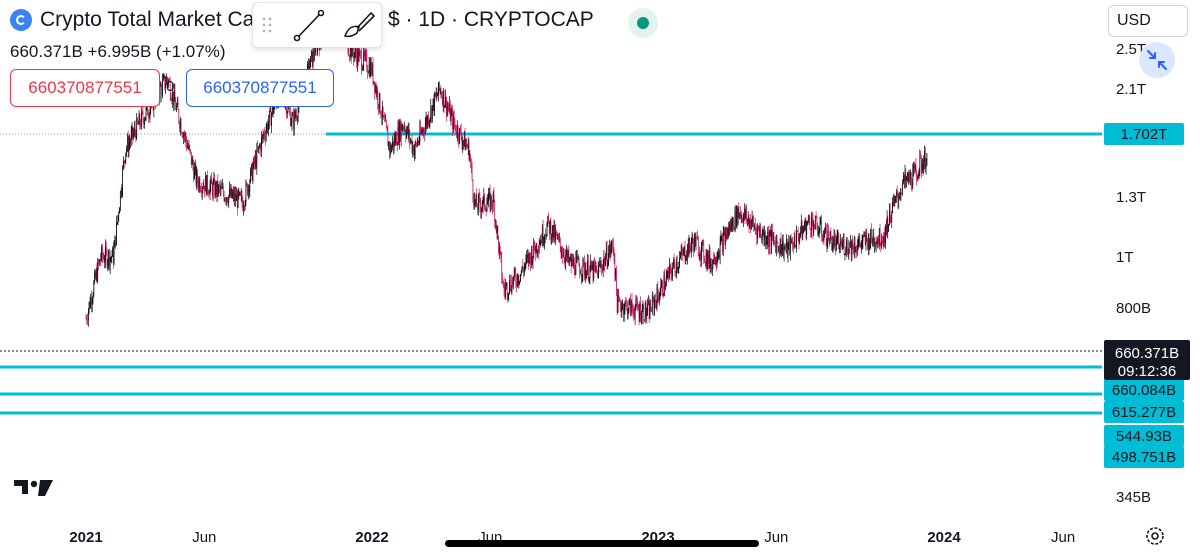 This screenshot has width=1200, height=554. What do you see at coordinates (359, 24) in the screenshot?
I see `brush-tool-icon` at bounding box center [359, 24].